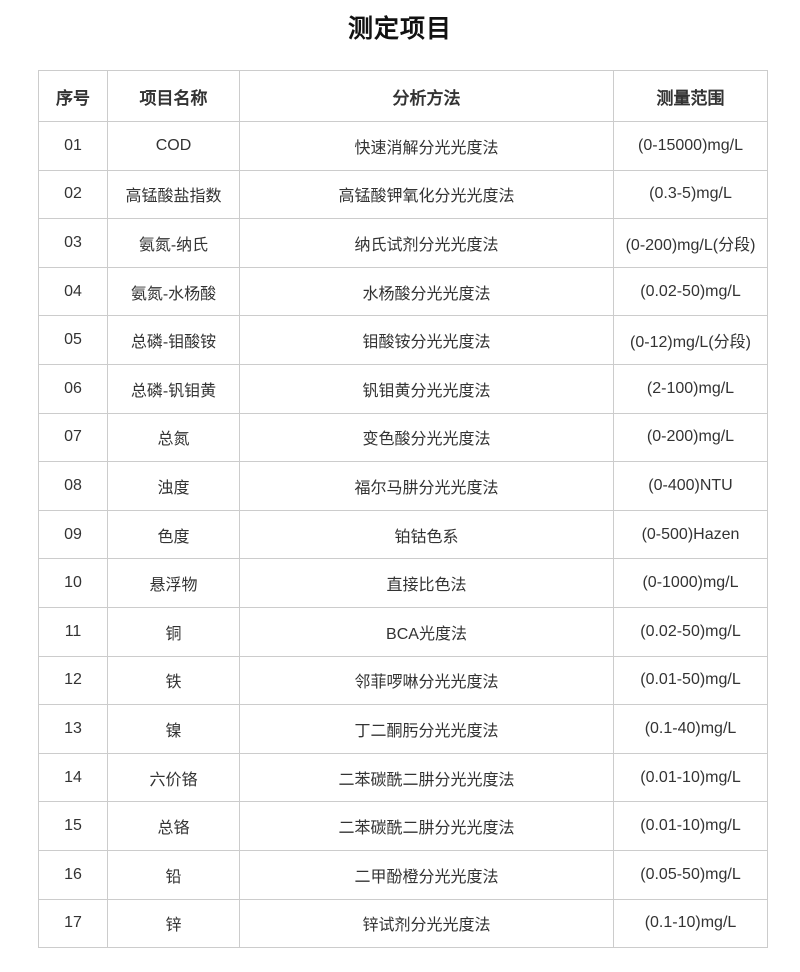 The image size is (800, 972). I want to click on cell-analysis-method: 钼酸铵分光光度法, so click(426, 340).